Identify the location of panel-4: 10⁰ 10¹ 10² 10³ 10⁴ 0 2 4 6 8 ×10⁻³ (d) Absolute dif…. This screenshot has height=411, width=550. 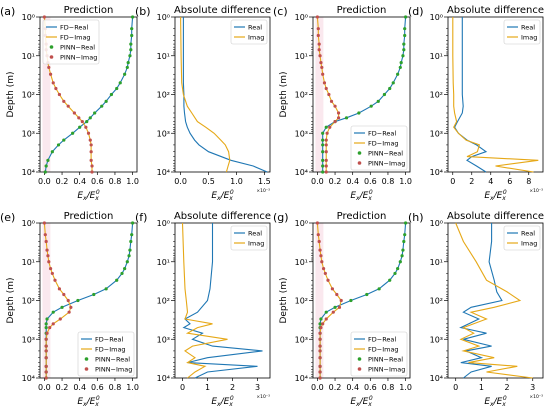
(476, 103).